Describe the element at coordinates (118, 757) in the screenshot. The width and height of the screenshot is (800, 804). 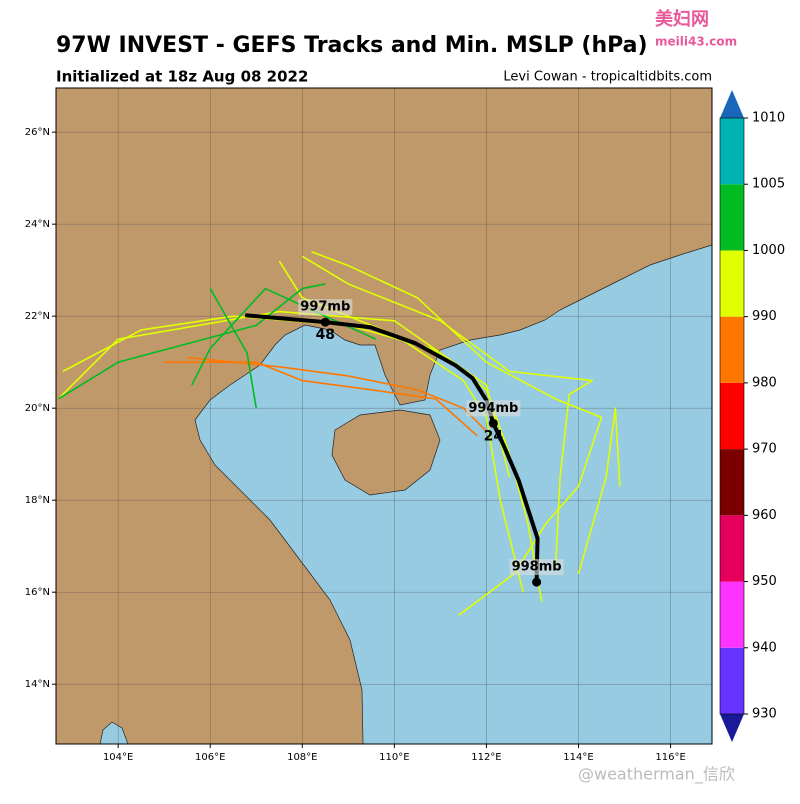
I see `lon-tick-label: 104°E` at that location.